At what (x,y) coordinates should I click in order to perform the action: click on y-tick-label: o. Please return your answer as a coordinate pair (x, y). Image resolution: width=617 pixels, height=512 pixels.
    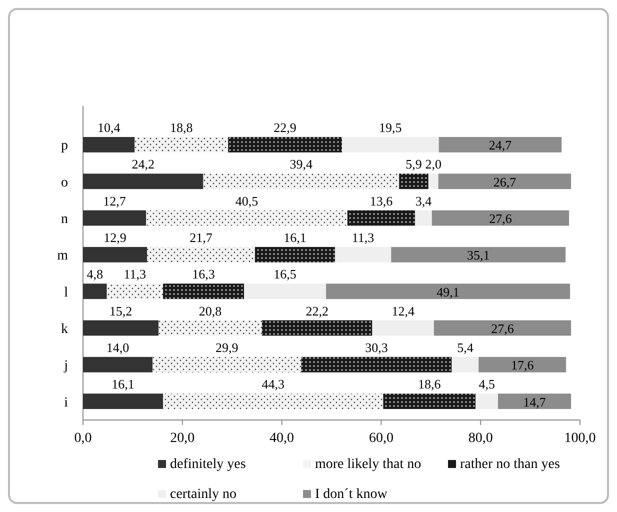
    Looking at the image, I should click on (64, 182).